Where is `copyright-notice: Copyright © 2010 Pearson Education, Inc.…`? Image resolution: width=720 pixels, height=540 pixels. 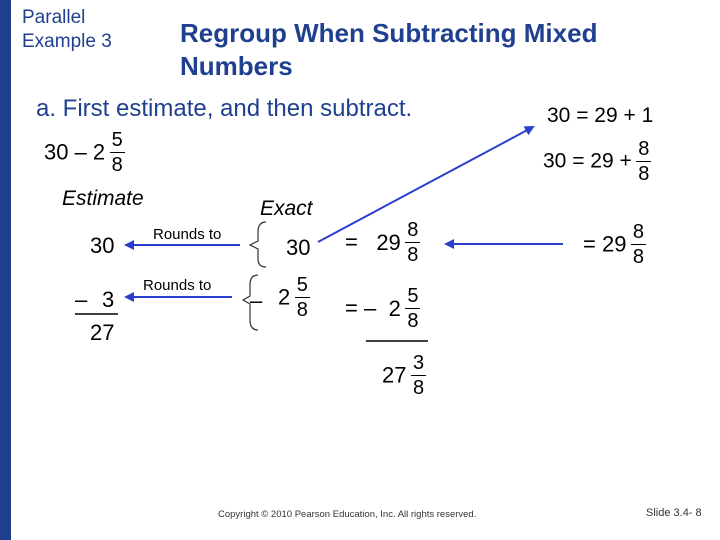
copyright-notice: Copyright © 2010 Pearson Education, Inc.… is located at coordinates (347, 514).